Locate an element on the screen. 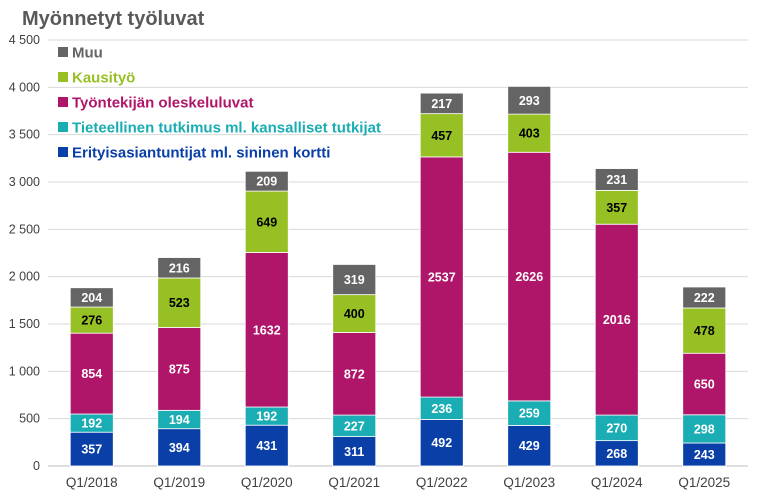  y-tick-label: 4 000 is located at coordinates (24, 87).